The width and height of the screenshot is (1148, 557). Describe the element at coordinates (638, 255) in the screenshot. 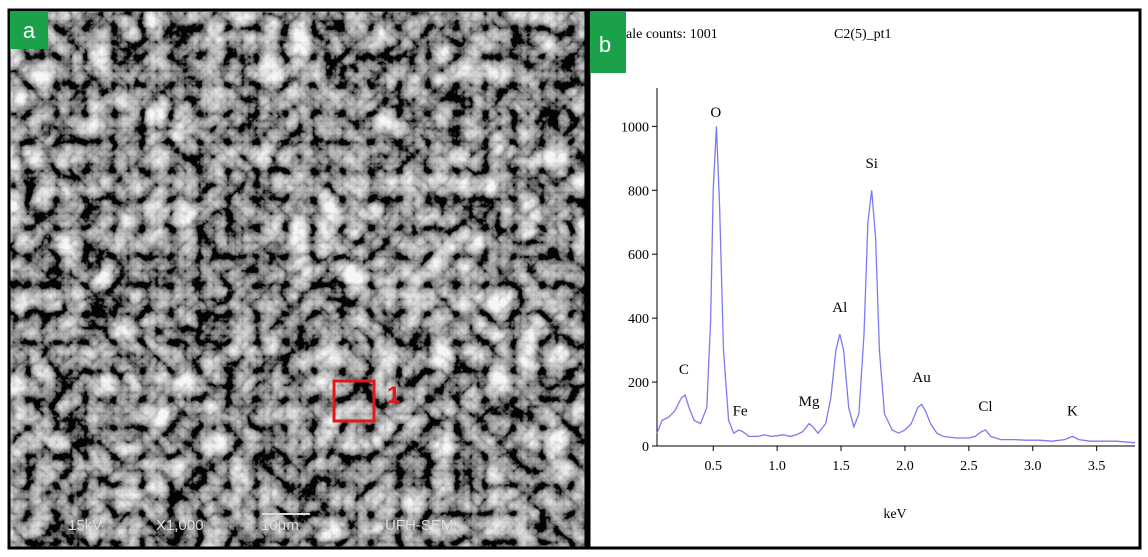

I see `y-tick-label: 600` at that location.